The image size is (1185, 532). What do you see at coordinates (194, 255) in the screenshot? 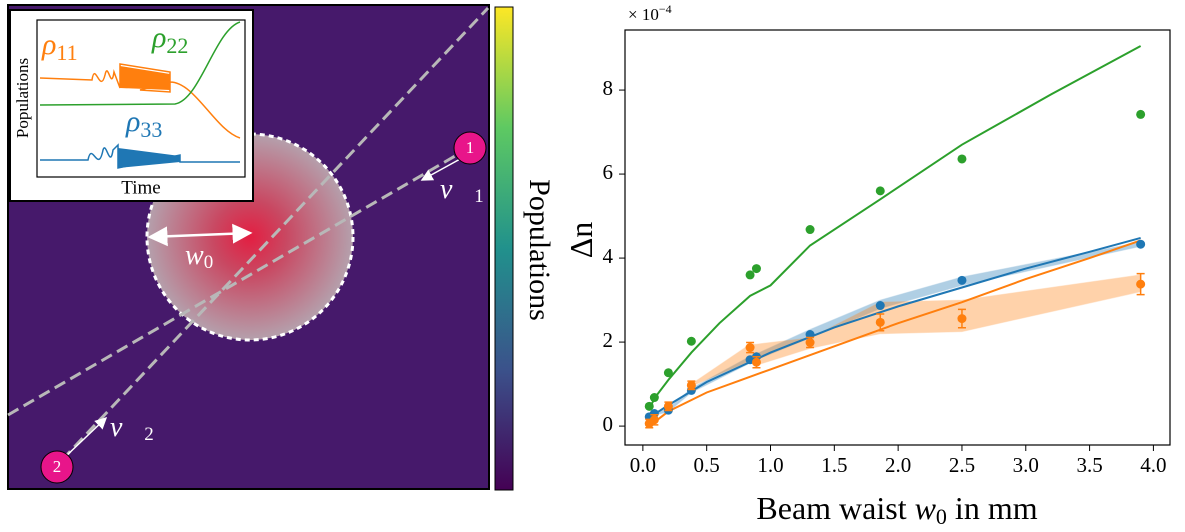
I see `symbol: w` at bounding box center [194, 255].